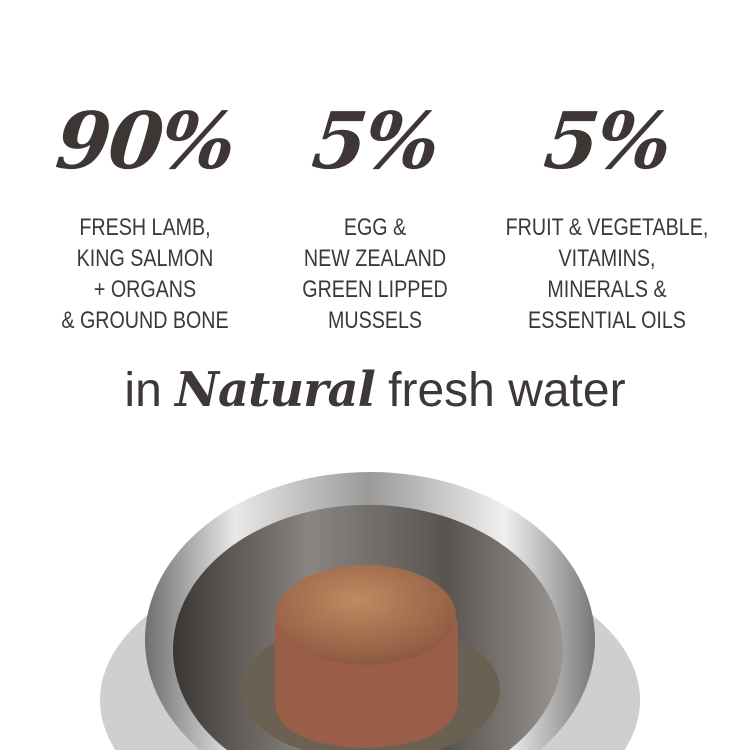 This screenshot has width=750, height=750. Describe the element at coordinates (145, 258) in the screenshot. I see `description-line: KING SALMON` at that location.